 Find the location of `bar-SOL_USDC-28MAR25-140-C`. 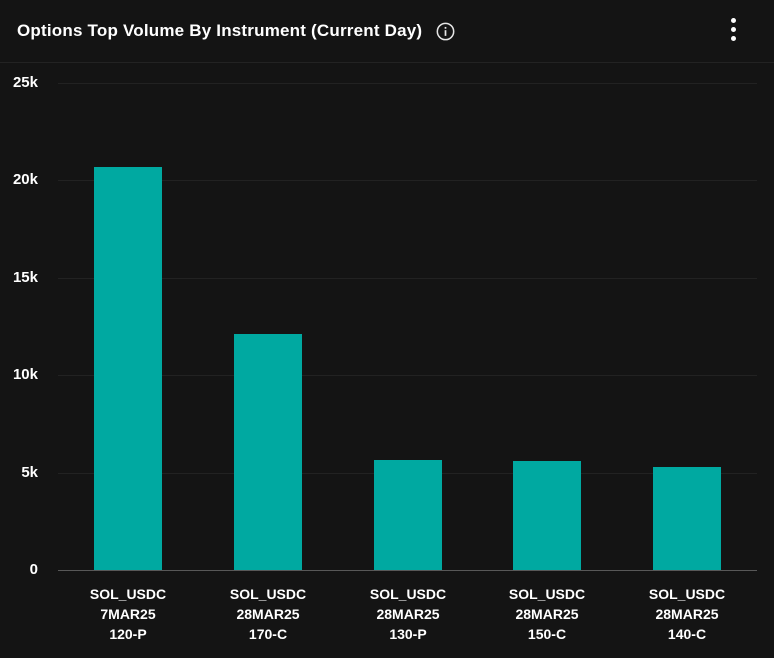

bar-SOL_USDC-28MAR25-140-C is located at coordinates (687, 518).